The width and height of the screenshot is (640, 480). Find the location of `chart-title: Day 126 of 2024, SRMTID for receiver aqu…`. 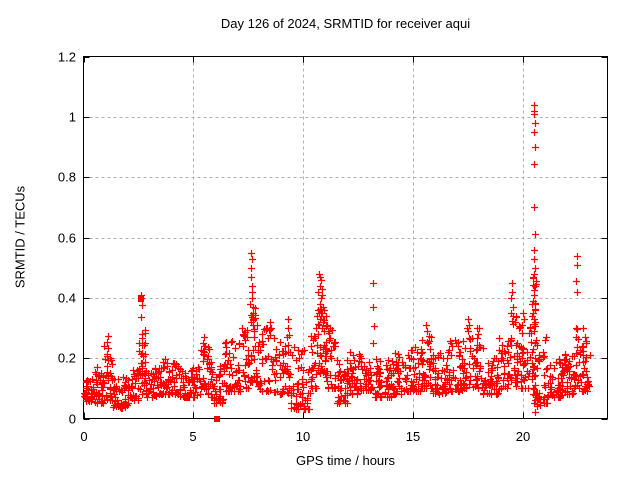

chart-title: Day 126 of 2024, SRMTID for receiver aqu… is located at coordinates (345, 23).